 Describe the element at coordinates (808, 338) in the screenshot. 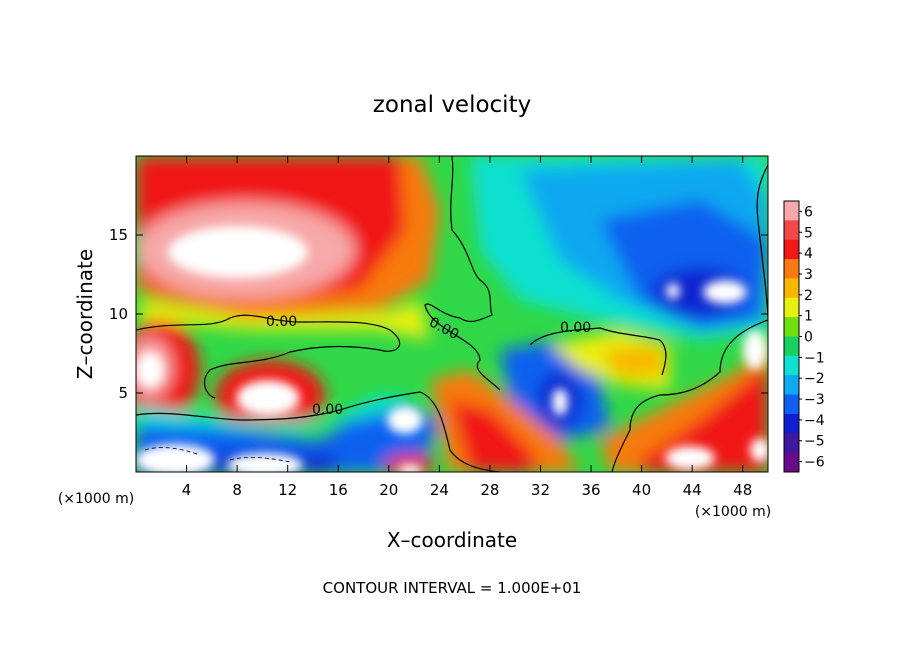

I see `colorbar-label: 0` at that location.